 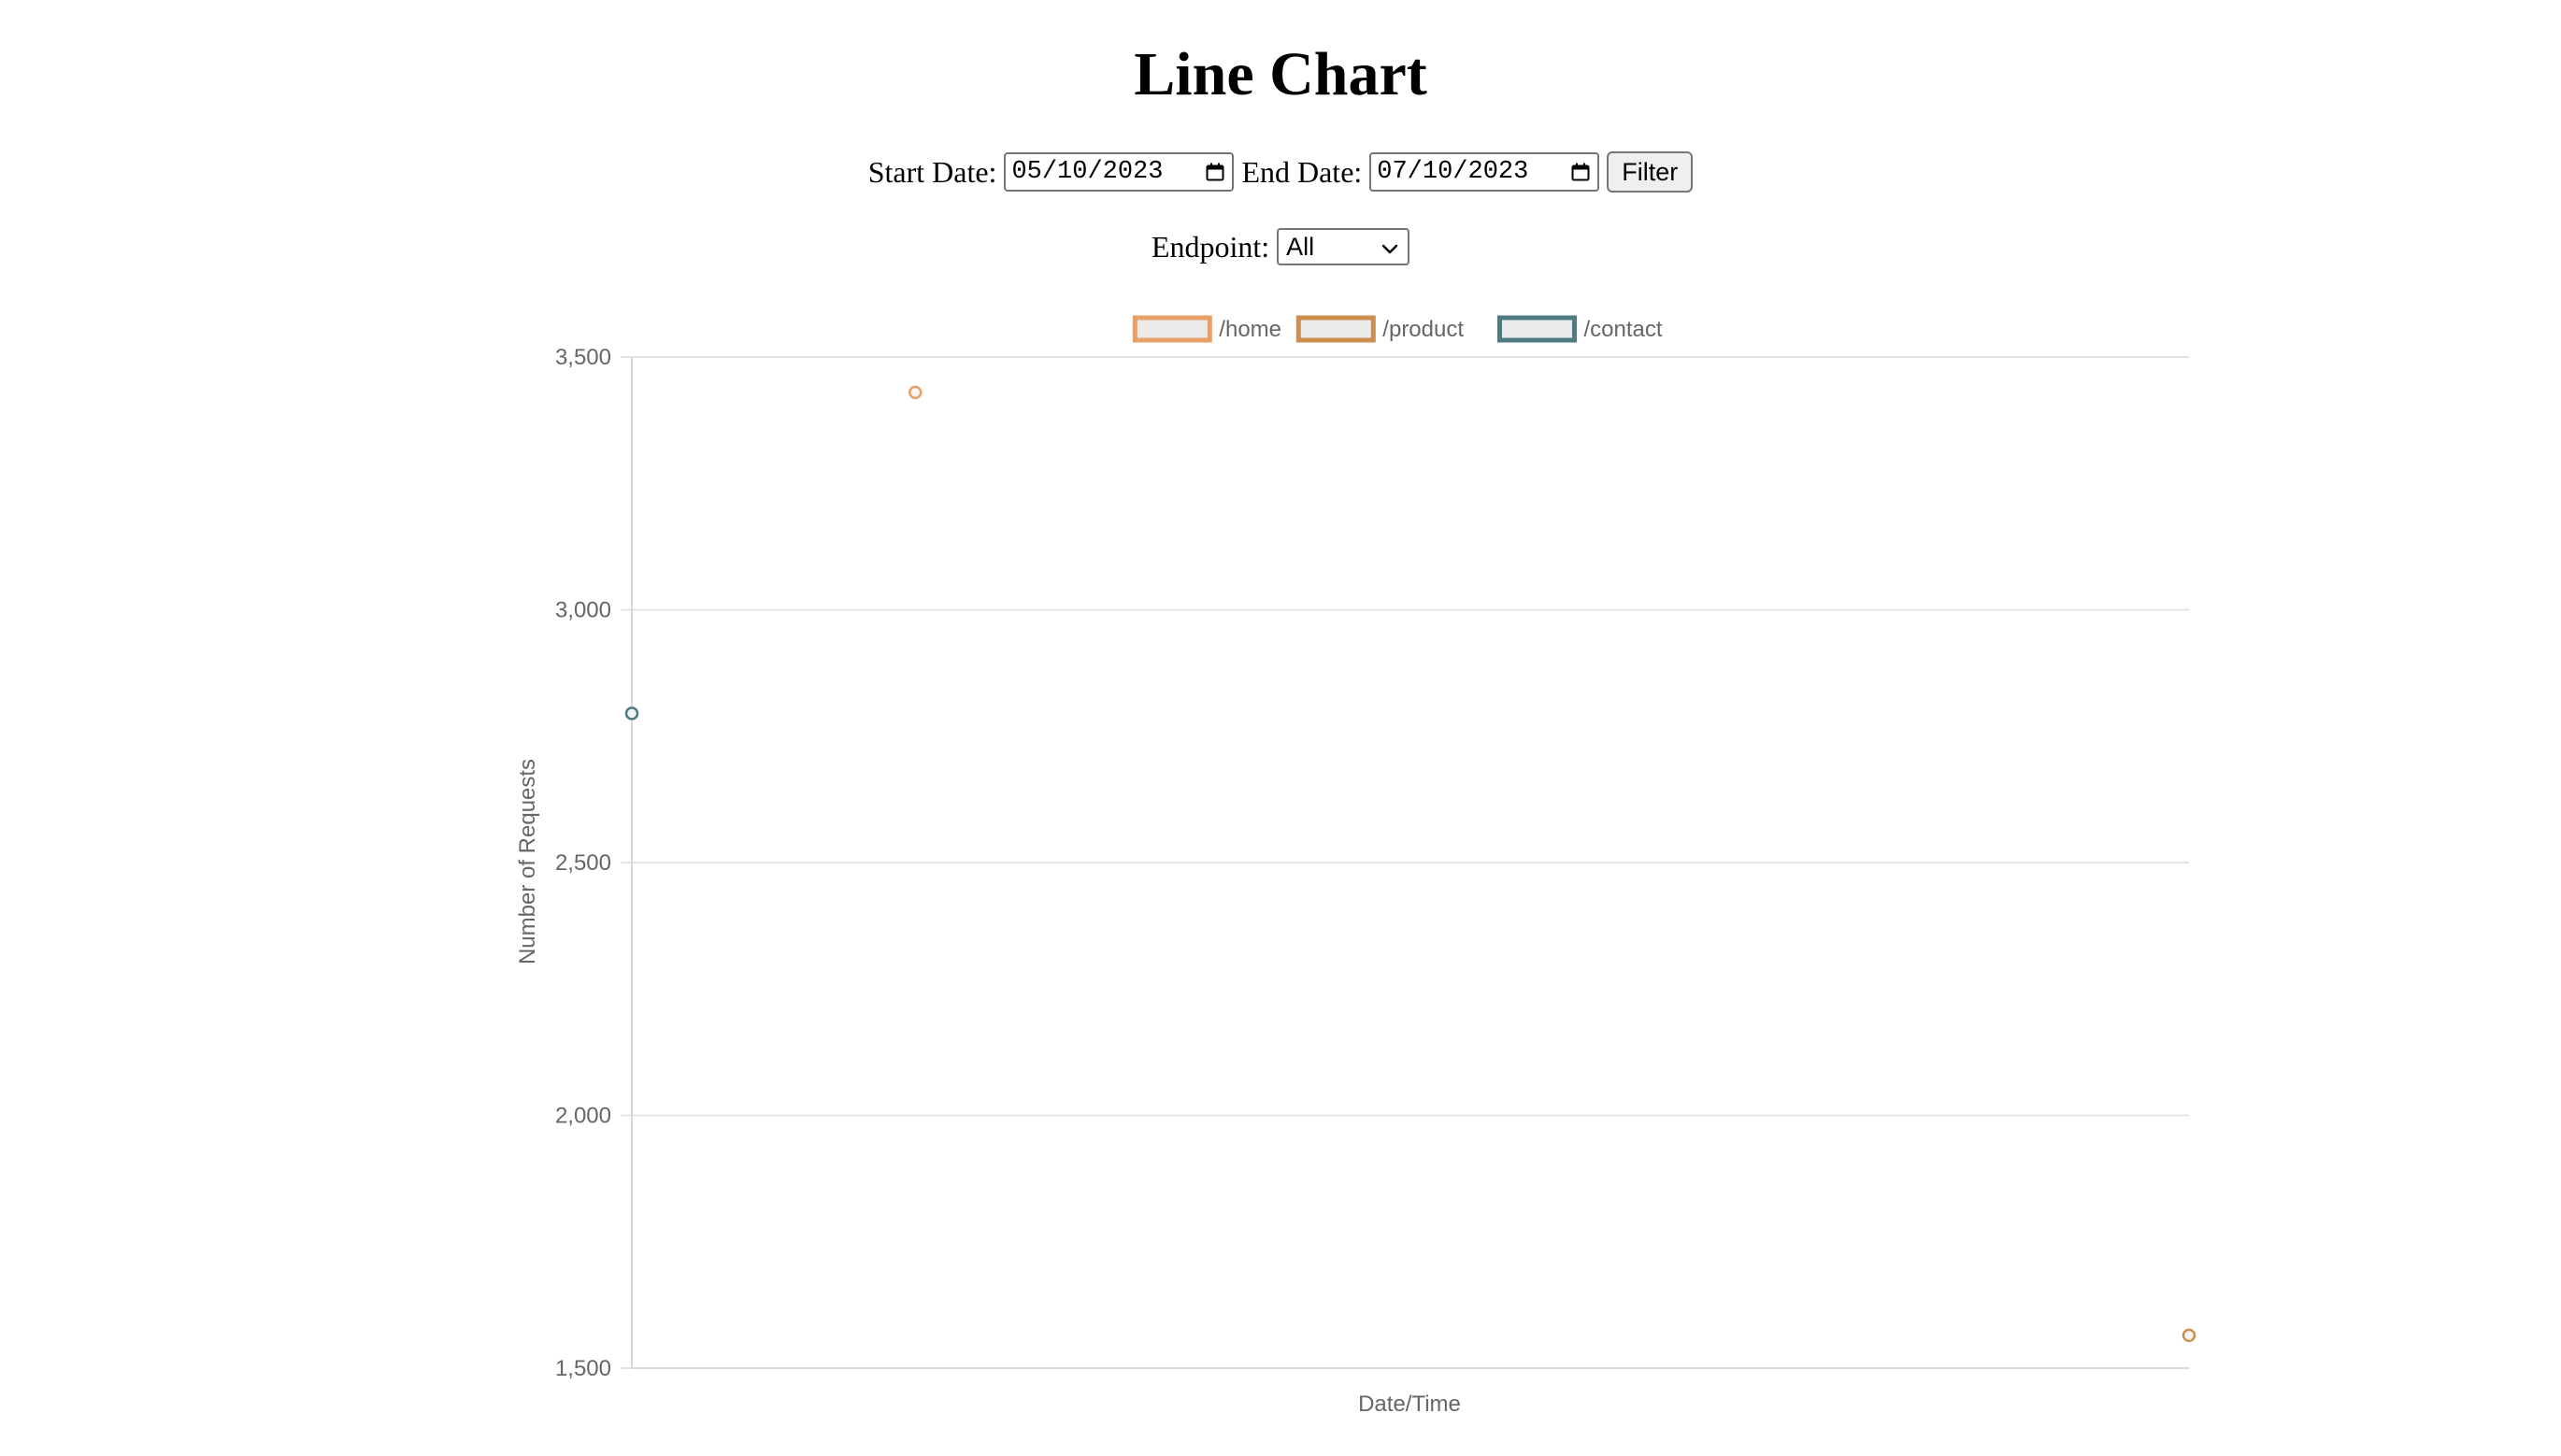 What do you see at coordinates (583, 1116) in the screenshot?
I see `y-tick-label: 2,000` at bounding box center [583, 1116].